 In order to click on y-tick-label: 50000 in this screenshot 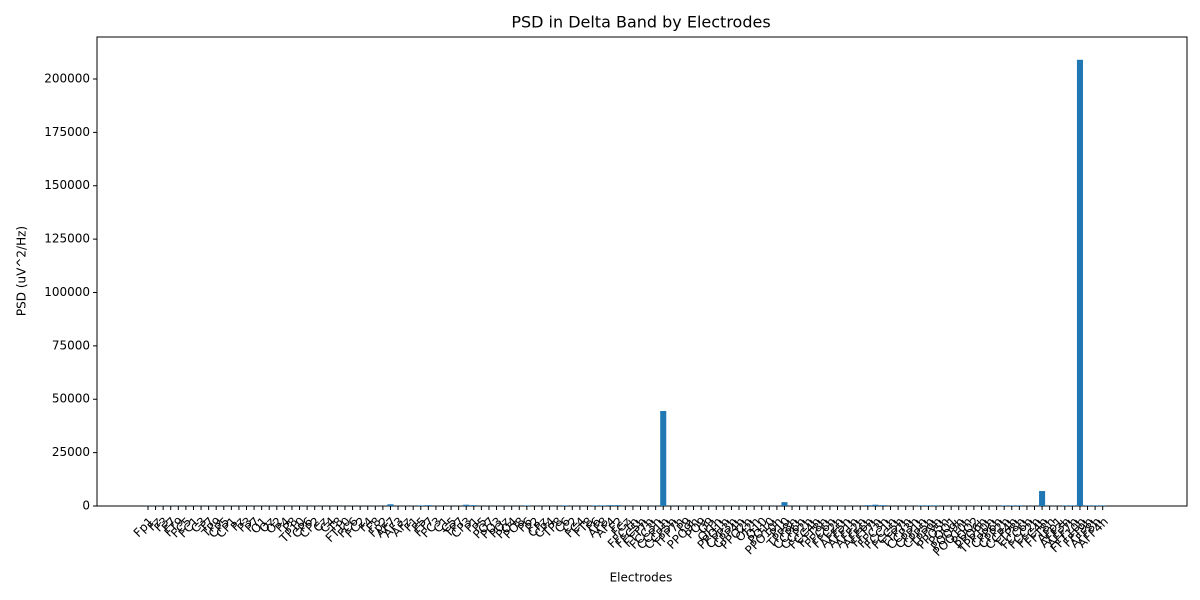, I will do `click(71, 399)`.